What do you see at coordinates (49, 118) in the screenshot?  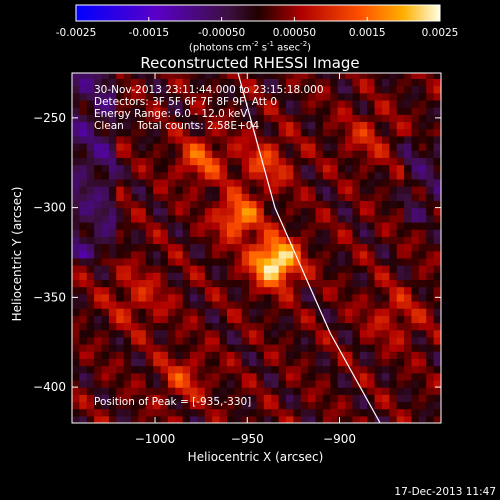 I see `y-tick-label: −250` at bounding box center [49, 118].